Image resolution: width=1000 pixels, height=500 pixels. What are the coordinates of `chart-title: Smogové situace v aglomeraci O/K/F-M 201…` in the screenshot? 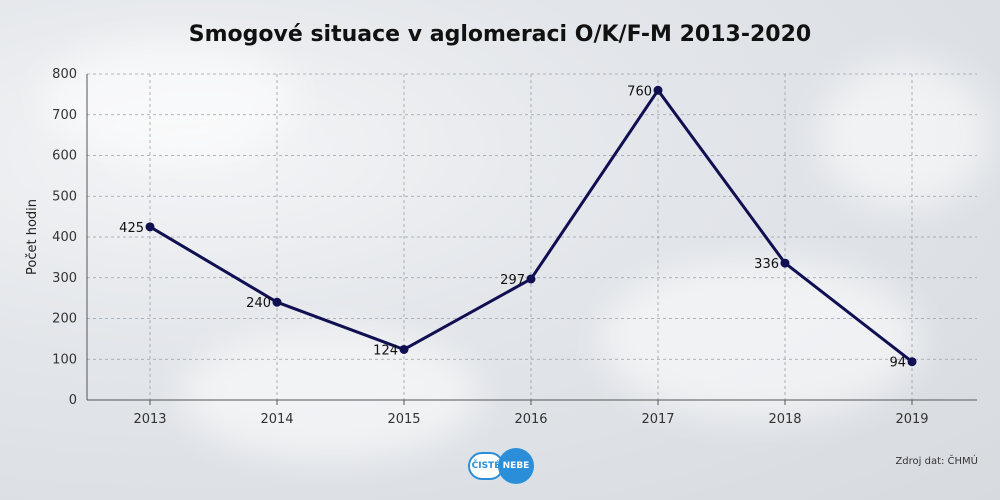 It's located at (500, 34).